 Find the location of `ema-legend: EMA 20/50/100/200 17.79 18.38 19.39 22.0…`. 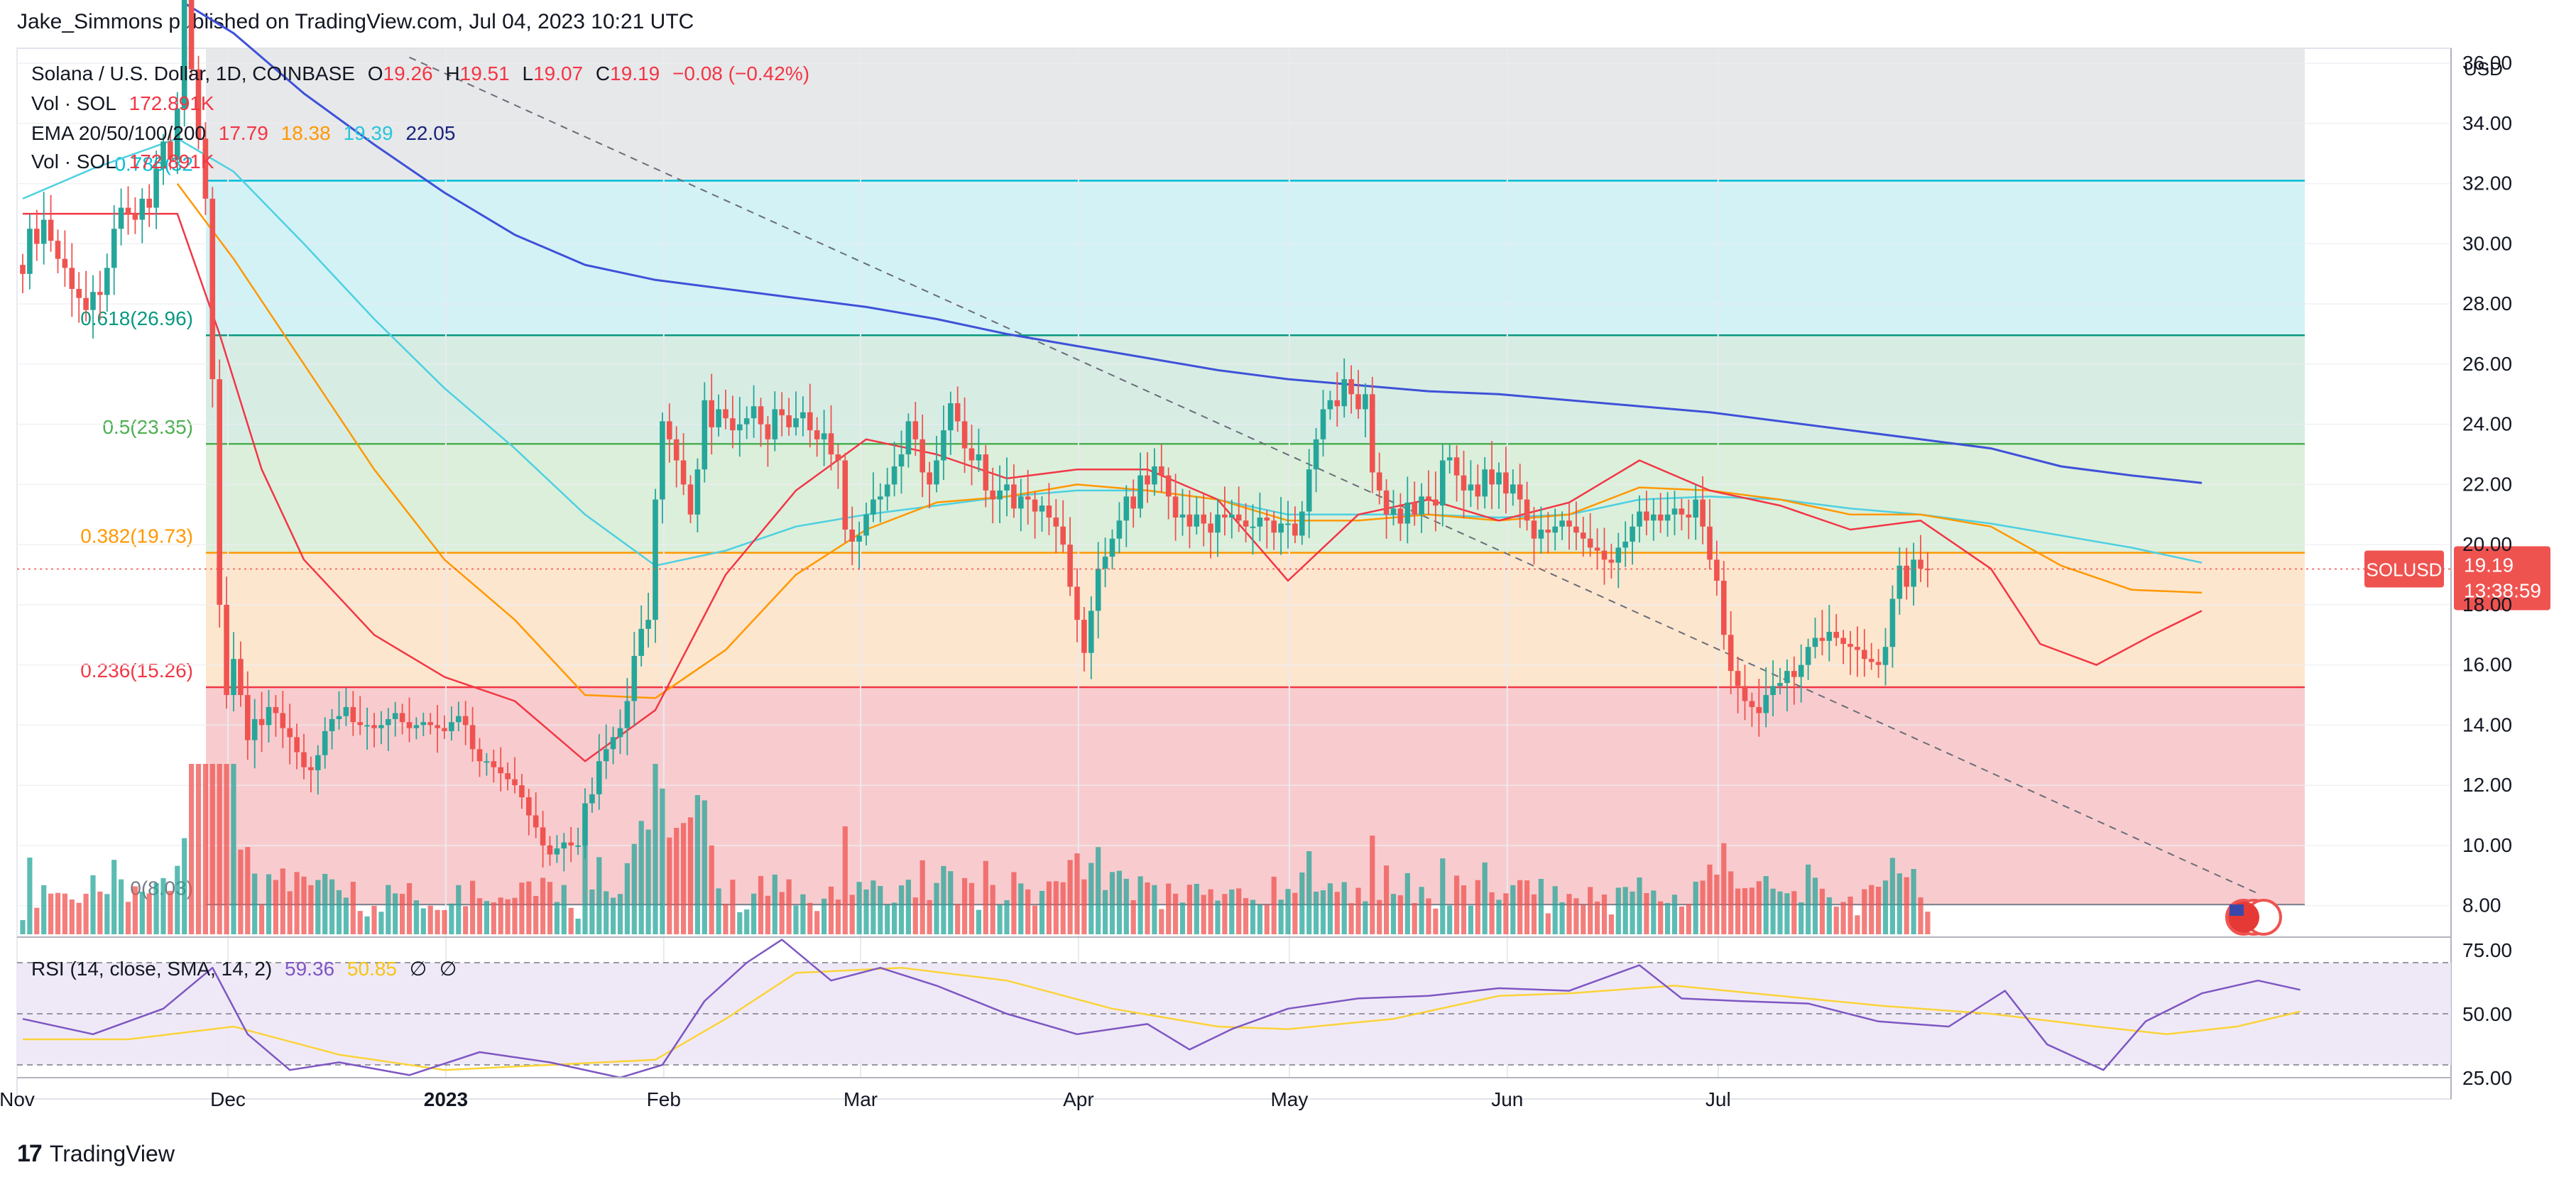

ema-legend: EMA 20/50/100/200 17.79 18.38 19.39 22.0… is located at coordinates (246, 133).